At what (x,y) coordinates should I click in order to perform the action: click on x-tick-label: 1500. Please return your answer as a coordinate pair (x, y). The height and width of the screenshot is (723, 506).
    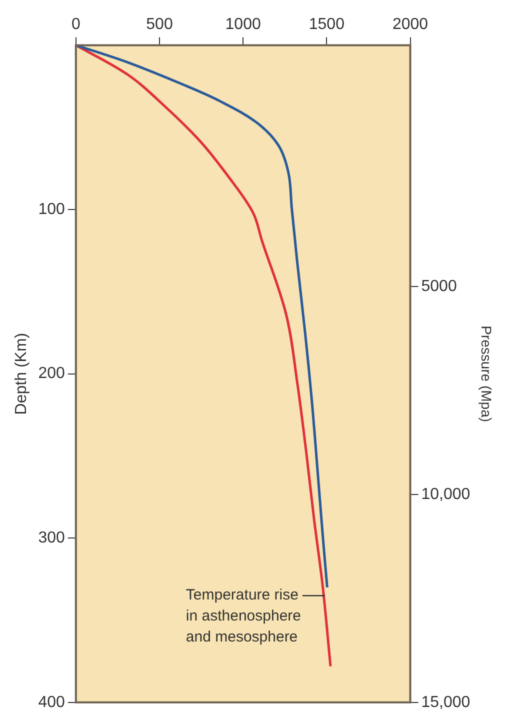
    Looking at the image, I should click on (326, 25).